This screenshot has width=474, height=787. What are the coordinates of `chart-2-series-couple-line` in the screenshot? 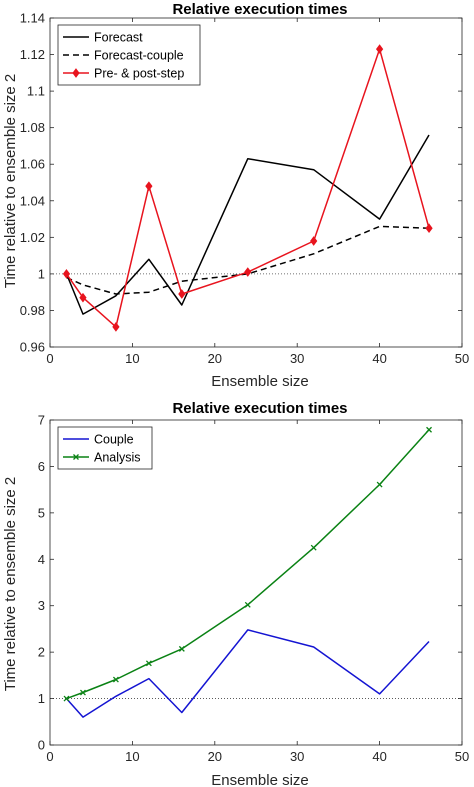 It's located at (247, 673).